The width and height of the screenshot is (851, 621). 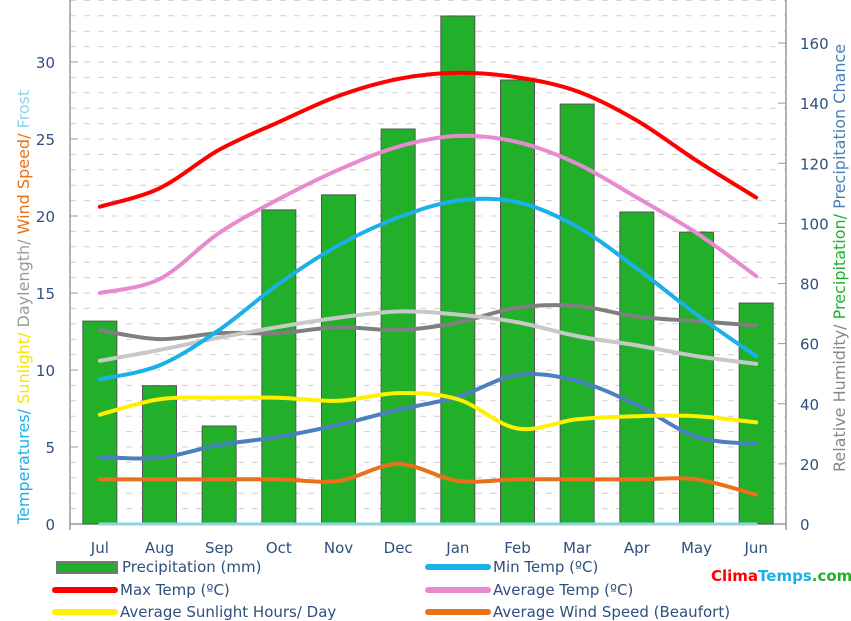 I want to click on right-tick-label: 0, so click(x=805, y=525).